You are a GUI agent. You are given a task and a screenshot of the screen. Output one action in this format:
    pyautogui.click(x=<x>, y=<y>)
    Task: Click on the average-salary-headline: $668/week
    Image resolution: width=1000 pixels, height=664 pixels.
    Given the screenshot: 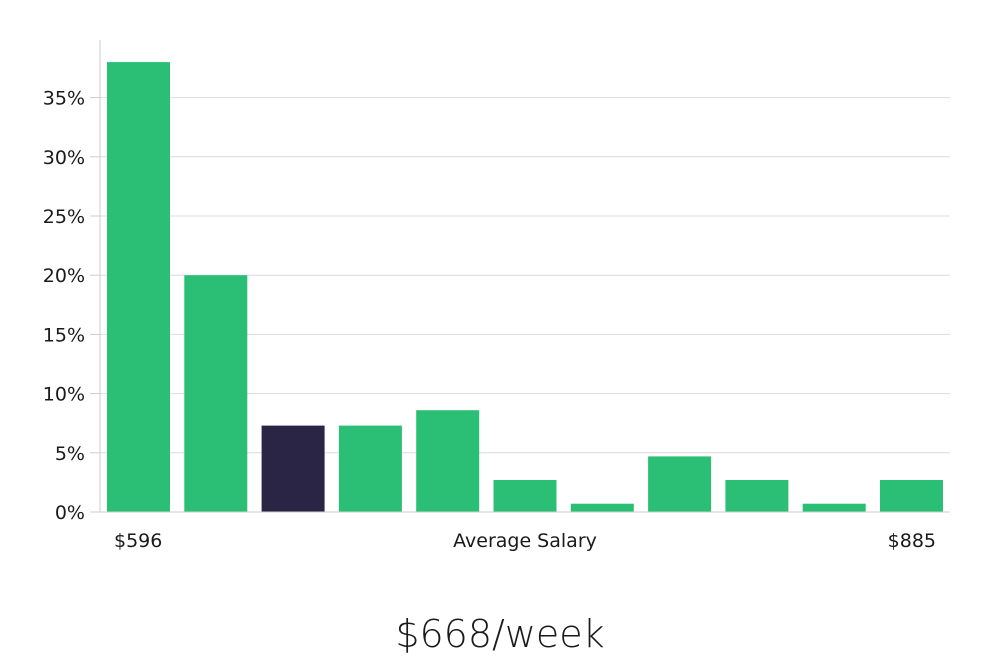 What is the action you would take?
    pyautogui.click(x=500, y=634)
    